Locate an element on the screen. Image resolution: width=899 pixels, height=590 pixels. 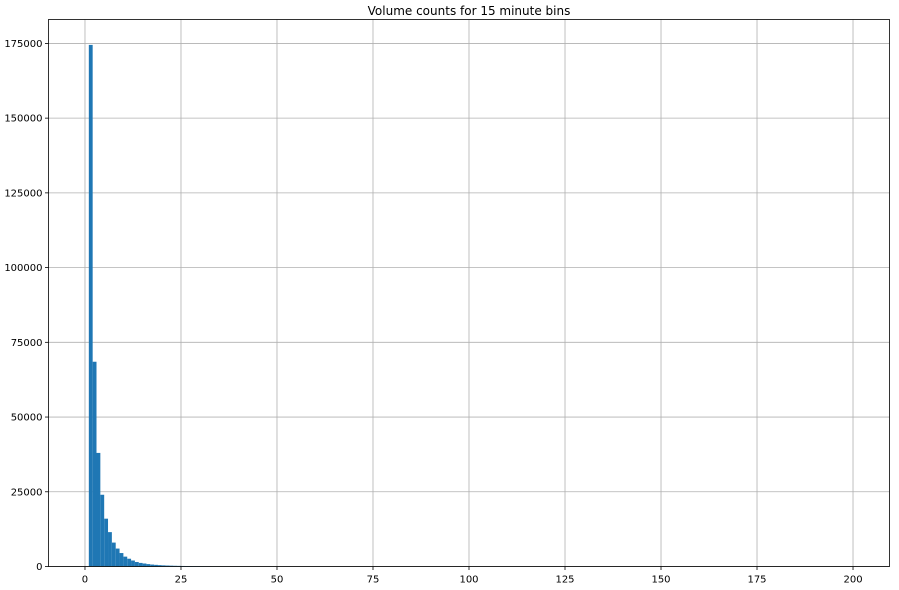
y-tick-label: 100000 is located at coordinates (23, 268).